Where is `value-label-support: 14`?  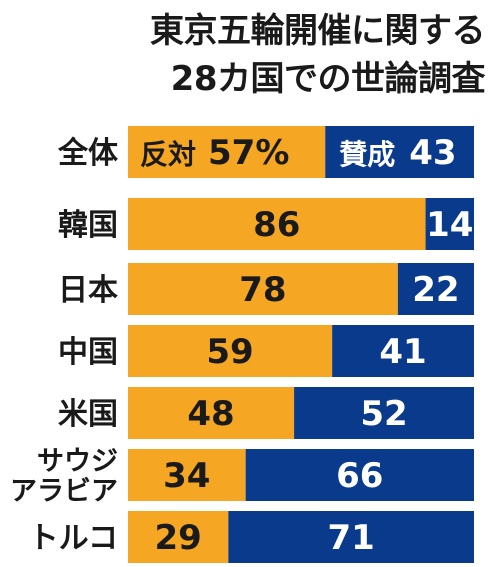
value-label-support: 14 is located at coordinates (449, 225).